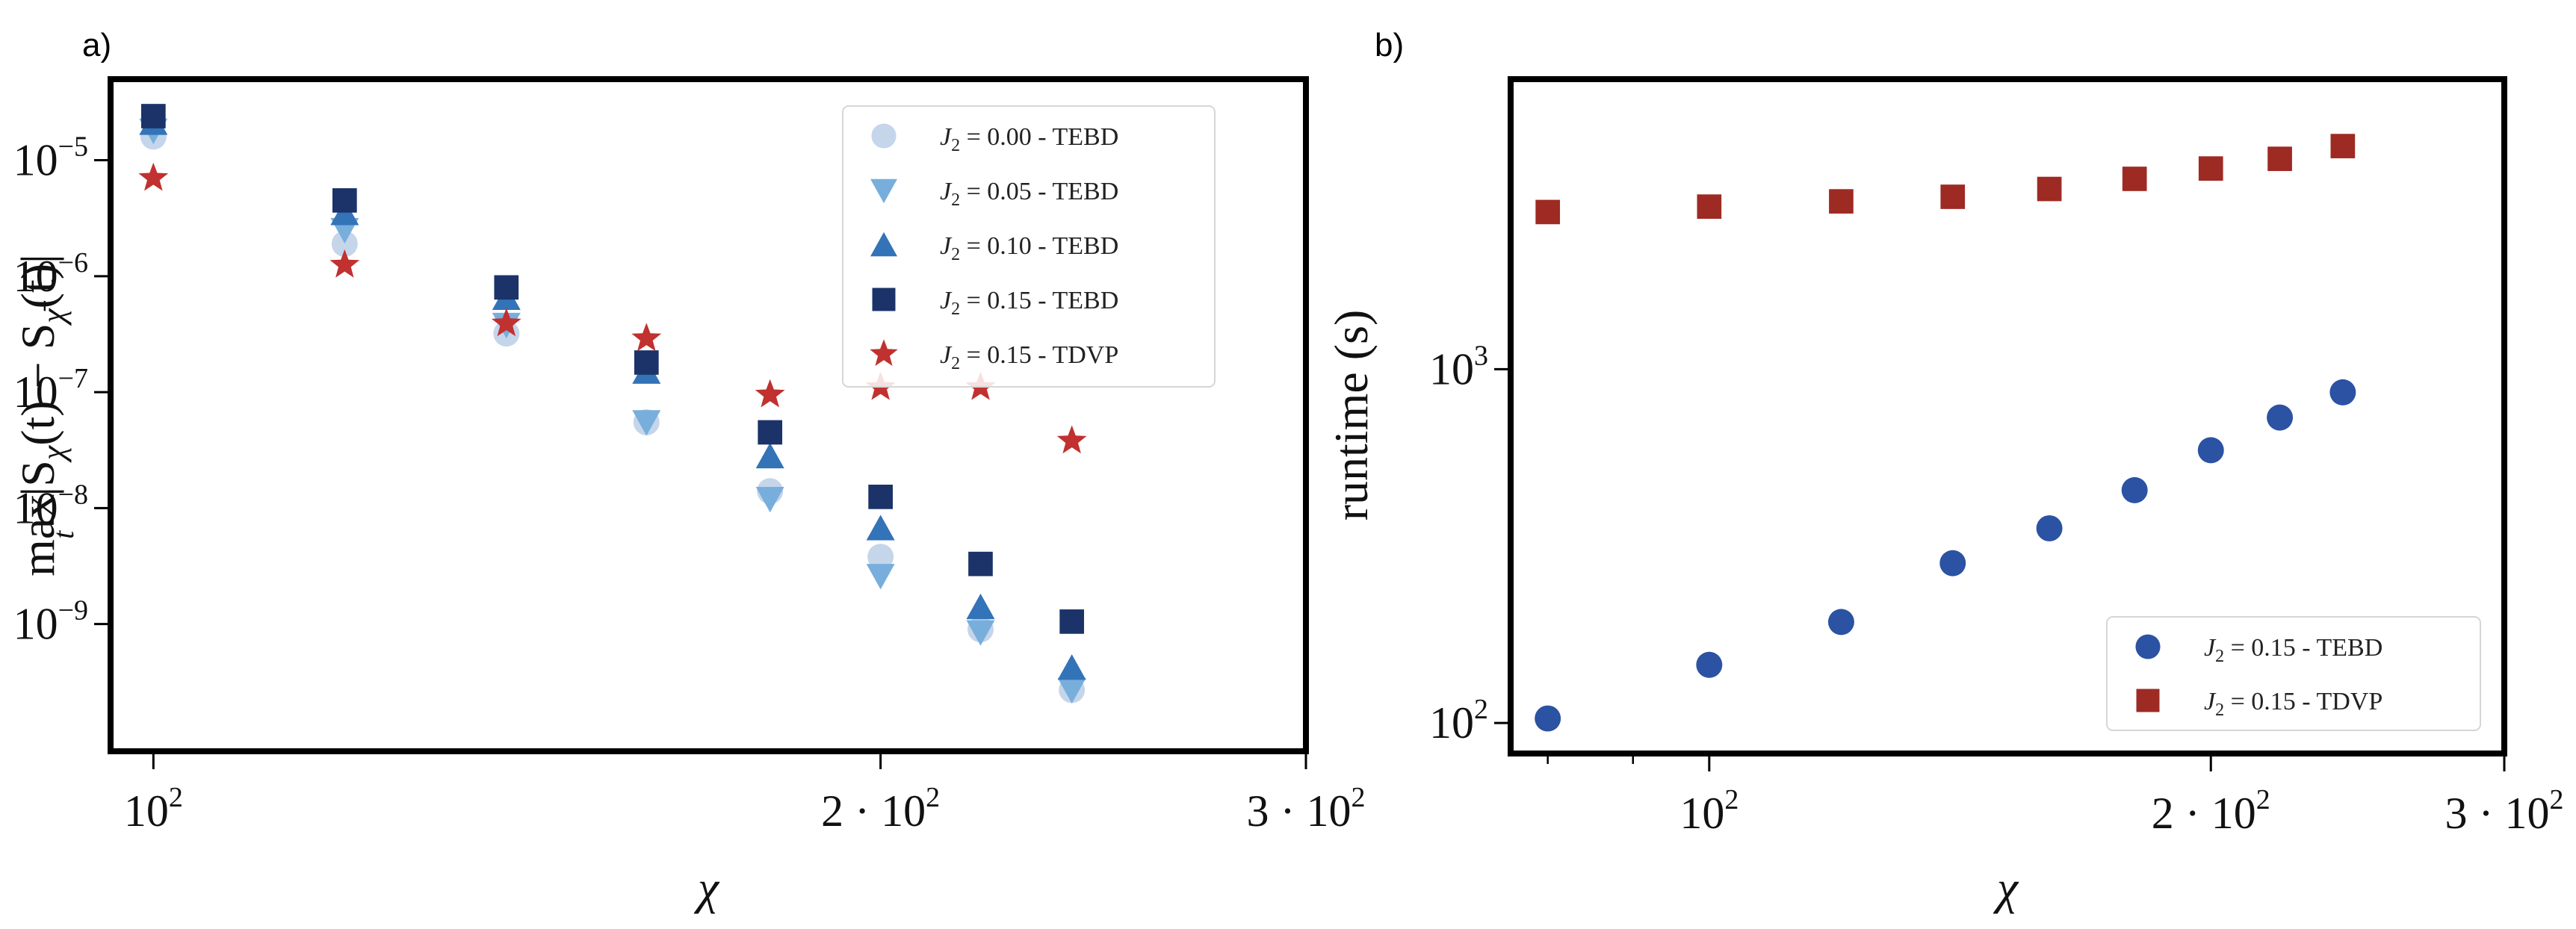 This screenshot has height=929, width=2576. What do you see at coordinates (1389, 45) in the screenshot?
I see `panel-label: b)` at bounding box center [1389, 45].